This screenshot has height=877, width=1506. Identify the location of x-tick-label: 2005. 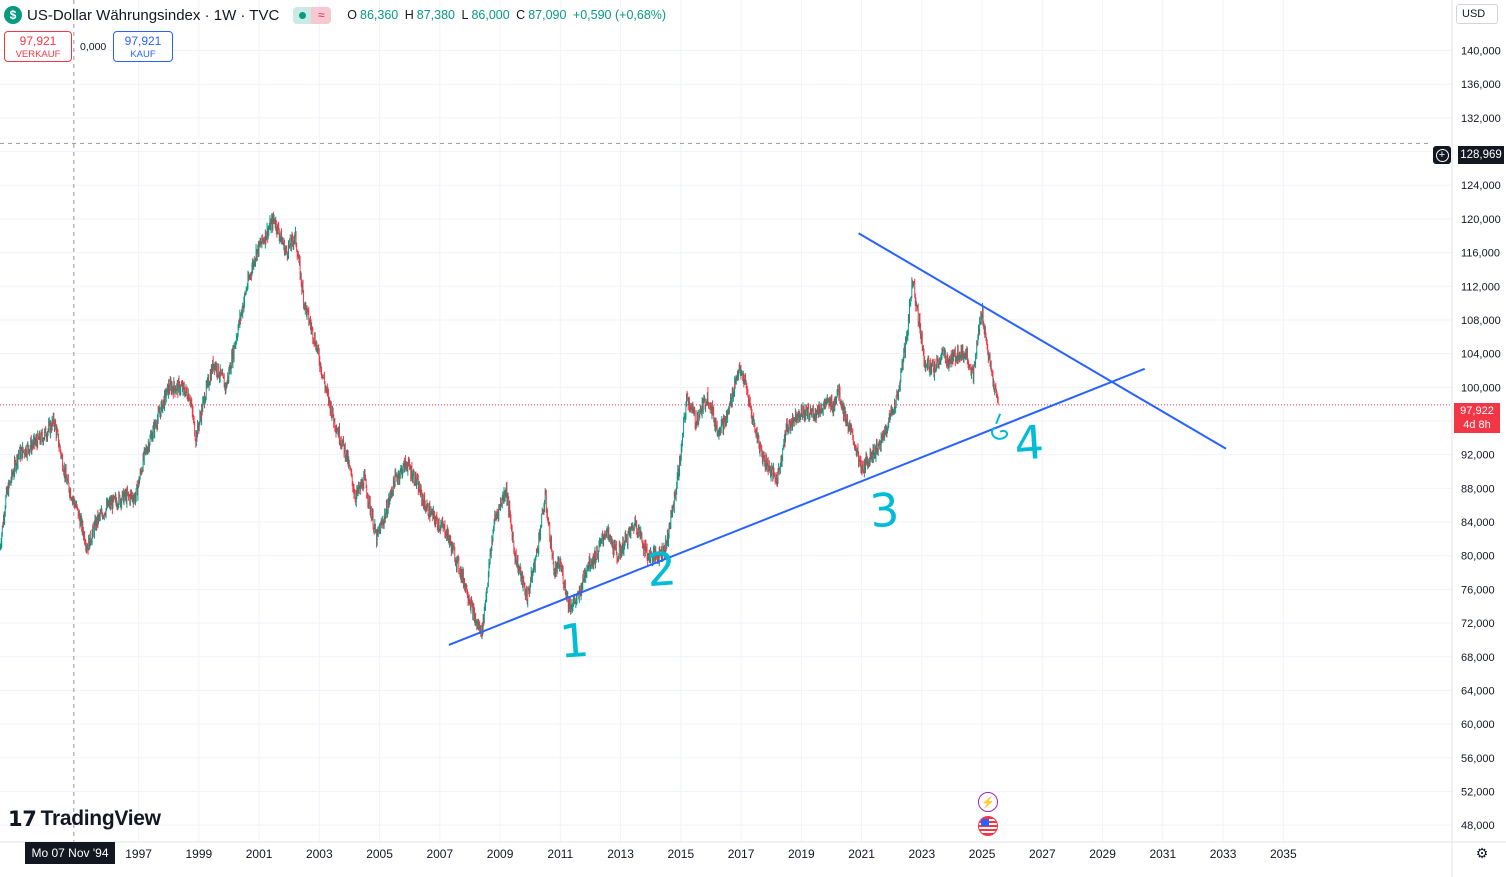
(379, 854).